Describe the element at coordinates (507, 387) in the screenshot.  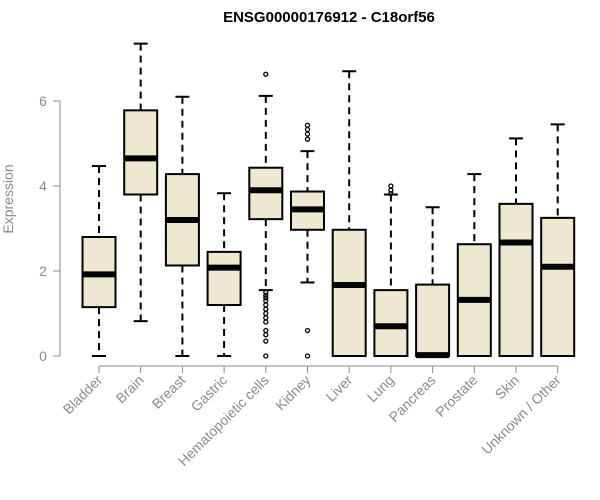
I see `x-tick-label: Skin` at that location.